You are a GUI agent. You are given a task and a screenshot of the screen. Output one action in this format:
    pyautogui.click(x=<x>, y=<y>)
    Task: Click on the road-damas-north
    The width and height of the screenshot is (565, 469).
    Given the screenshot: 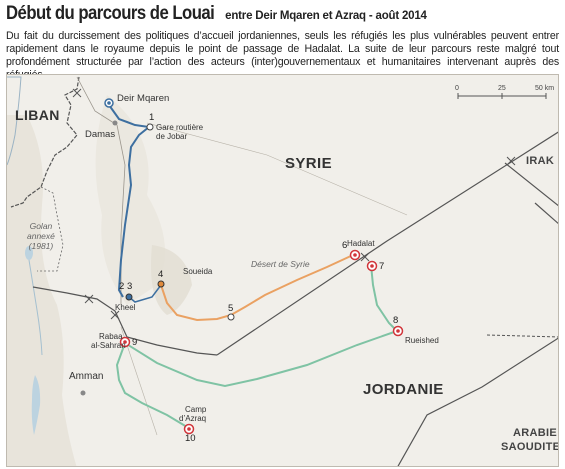 What is the action you would take?
    pyautogui.click(x=97, y=101)
    